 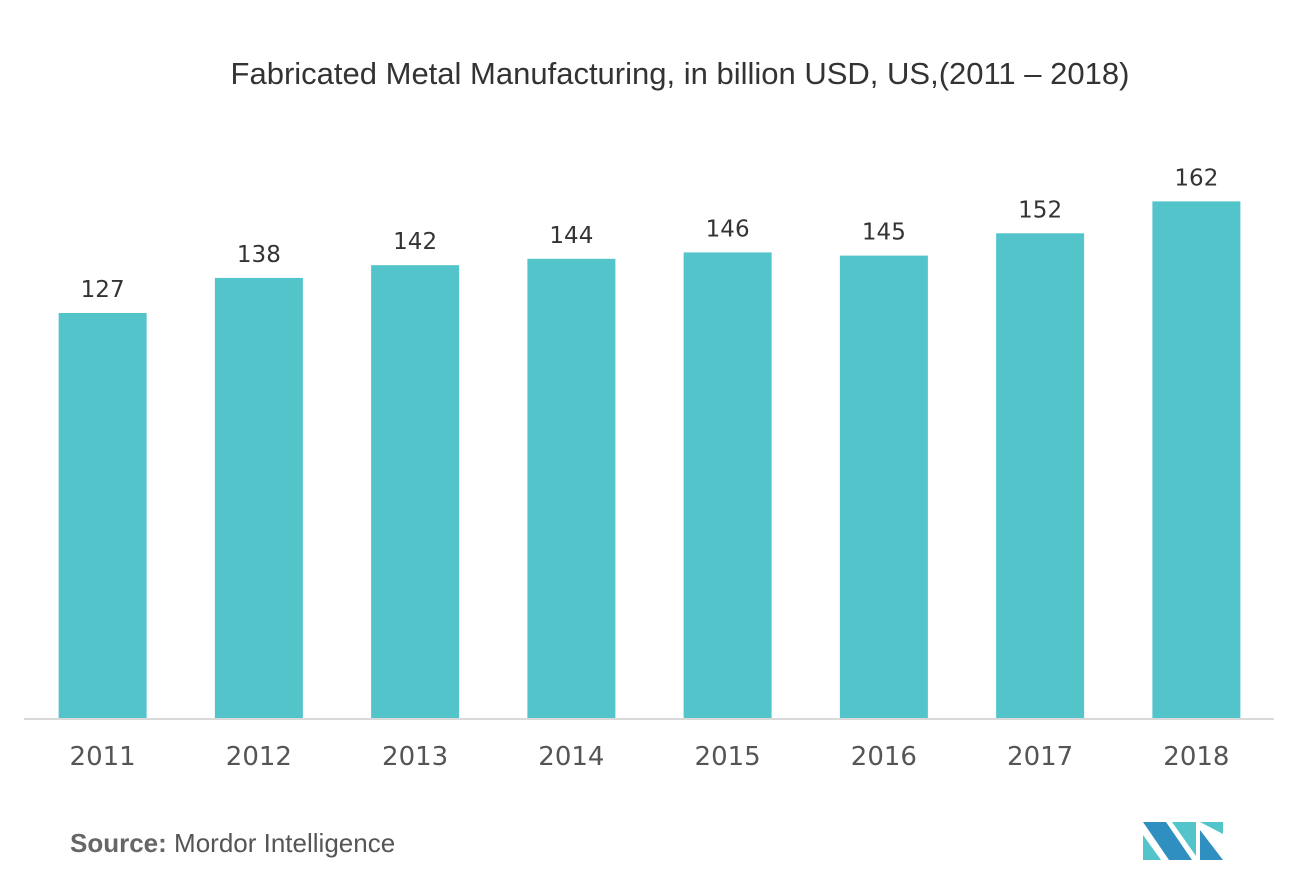 I want to click on x-tick-label: 2016, so click(x=884, y=757).